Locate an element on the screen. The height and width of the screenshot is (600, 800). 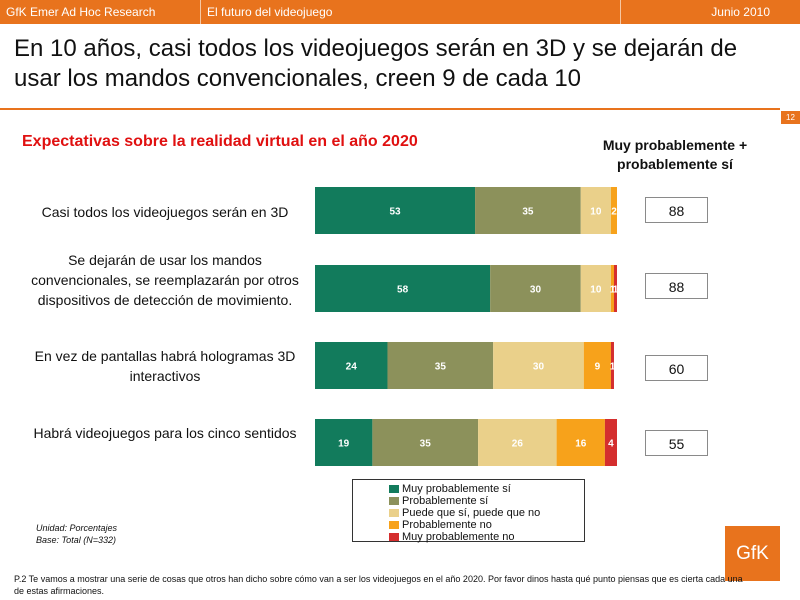
headline-divider is located at coordinates (390, 109).